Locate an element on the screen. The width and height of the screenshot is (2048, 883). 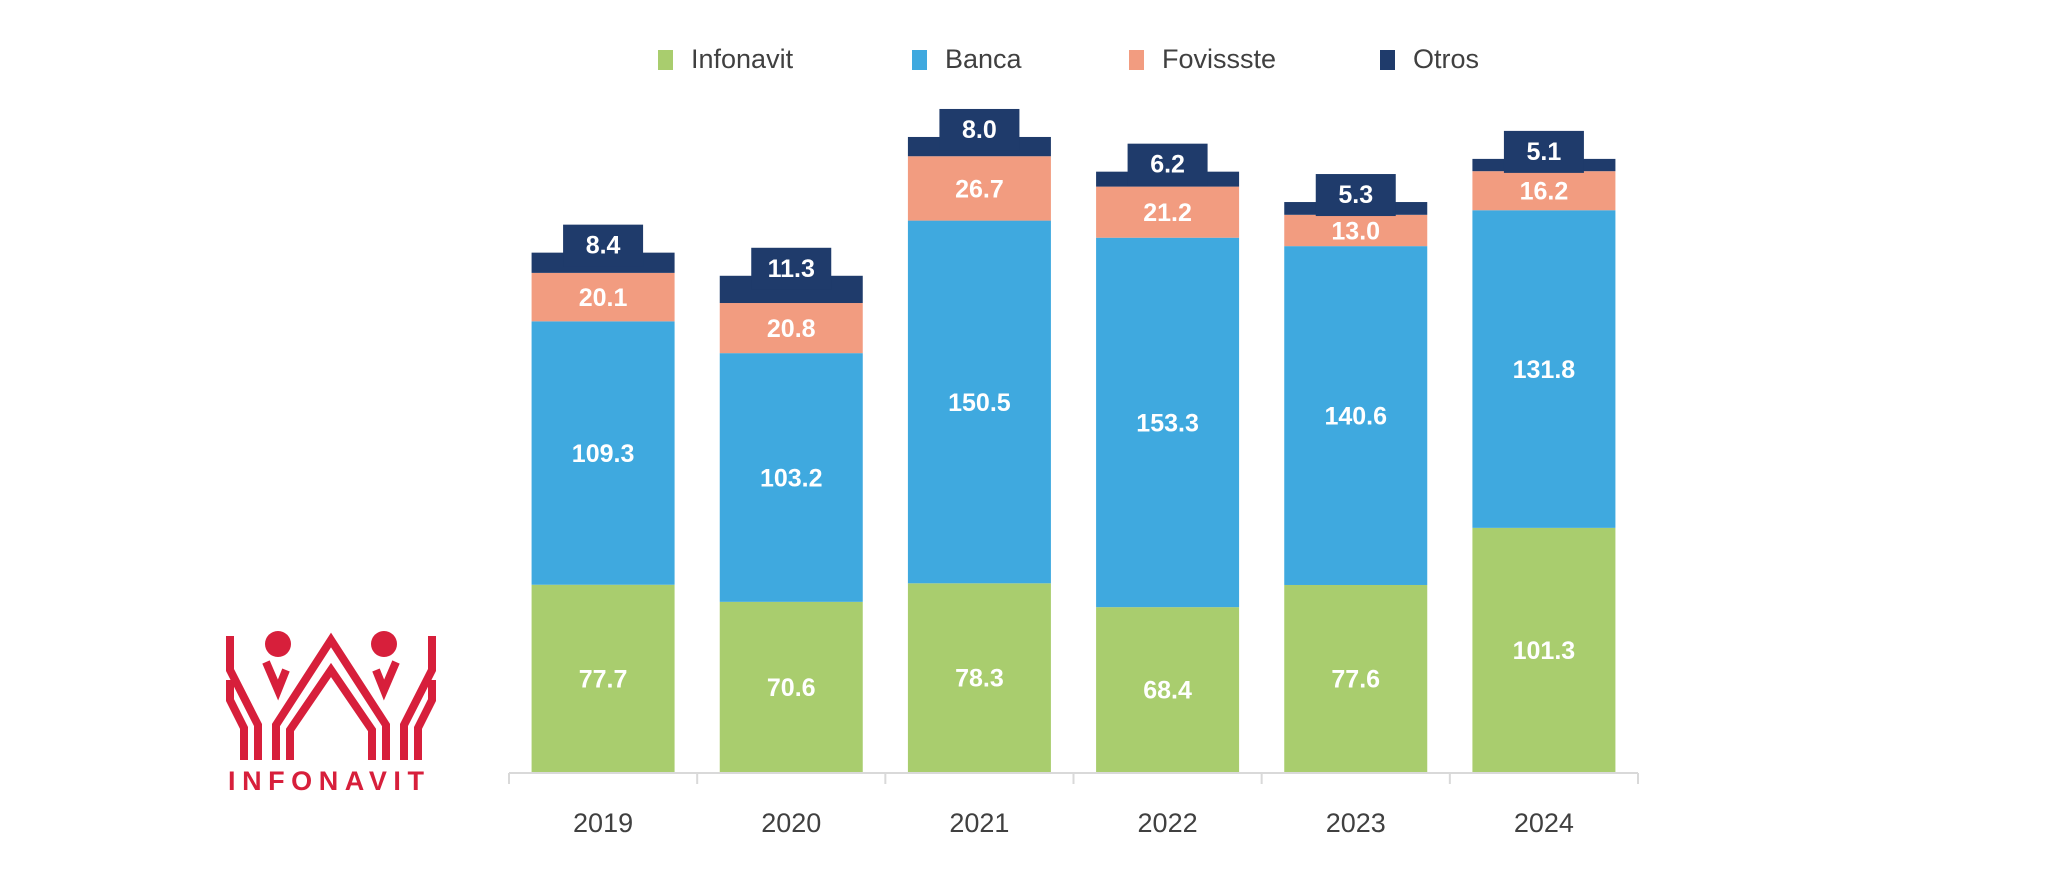
data-label: 103.2 is located at coordinates (791, 478).